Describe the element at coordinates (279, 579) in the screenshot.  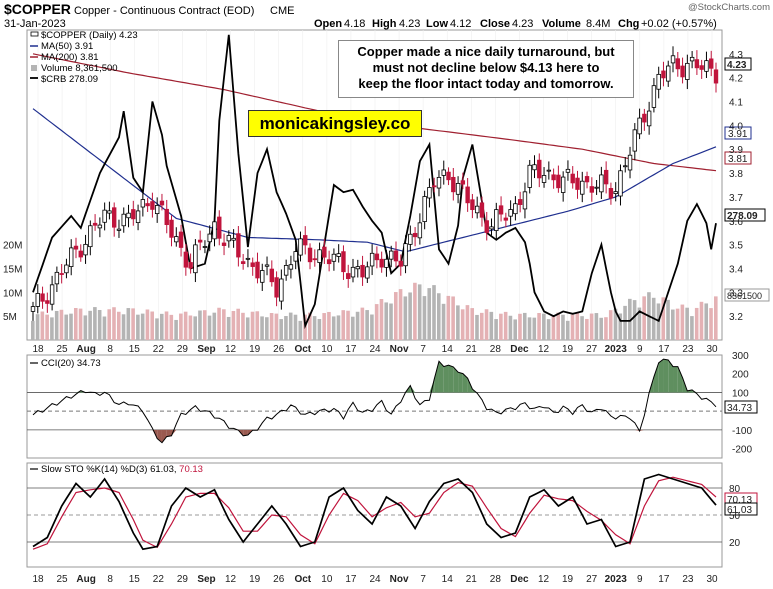
I see `x-axis-label-bottom: 26` at that location.